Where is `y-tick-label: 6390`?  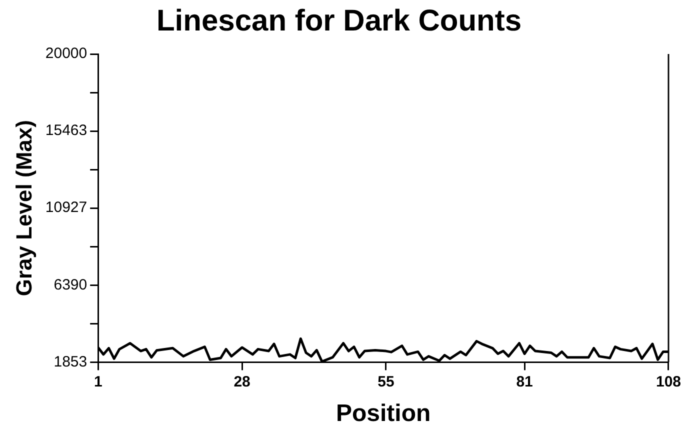 y-tick-label: 6390 is located at coordinates (71, 285).